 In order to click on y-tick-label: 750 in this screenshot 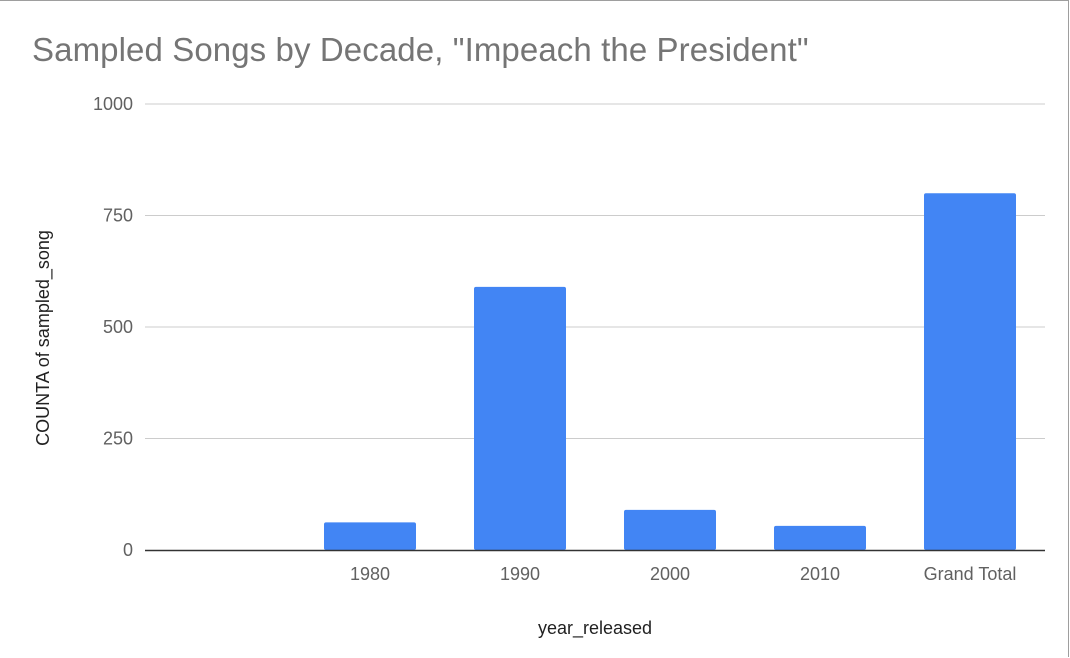, I will do `click(118, 216)`.